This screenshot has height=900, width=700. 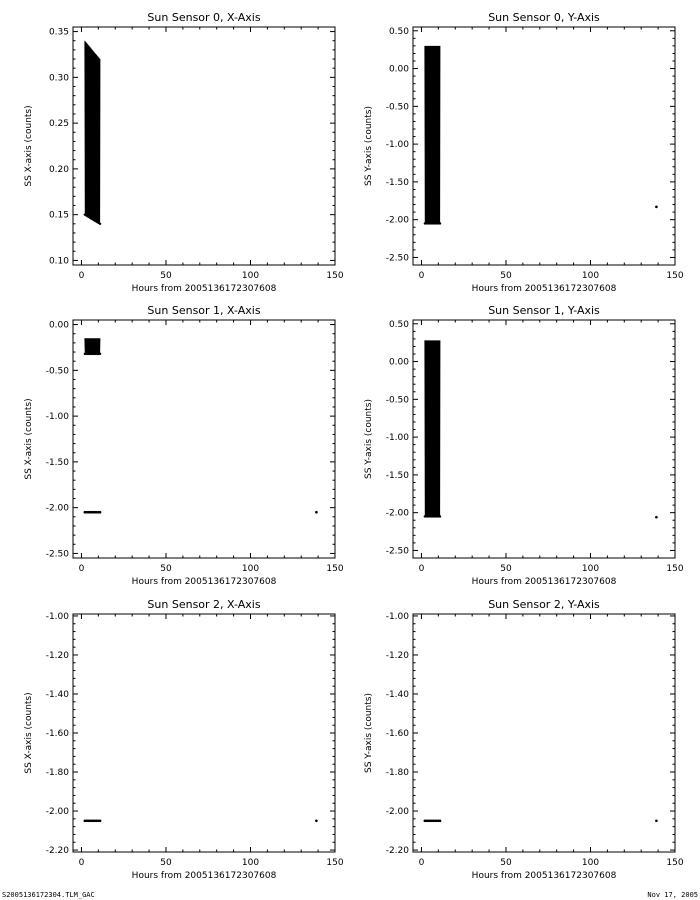 What do you see at coordinates (59, 33) in the screenshot?
I see `y-tick-label: 0.35` at bounding box center [59, 33].